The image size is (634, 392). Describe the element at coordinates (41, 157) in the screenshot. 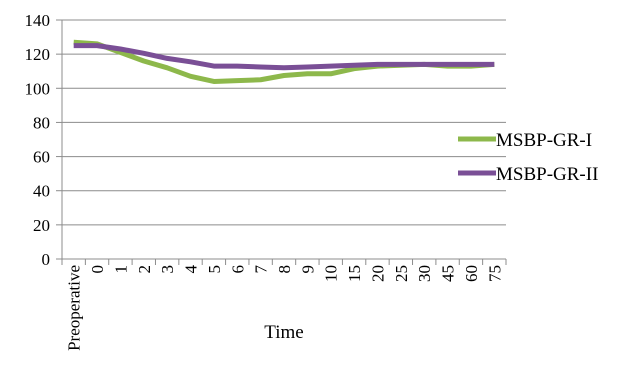

I see `y-tick-label: 60` at that location.